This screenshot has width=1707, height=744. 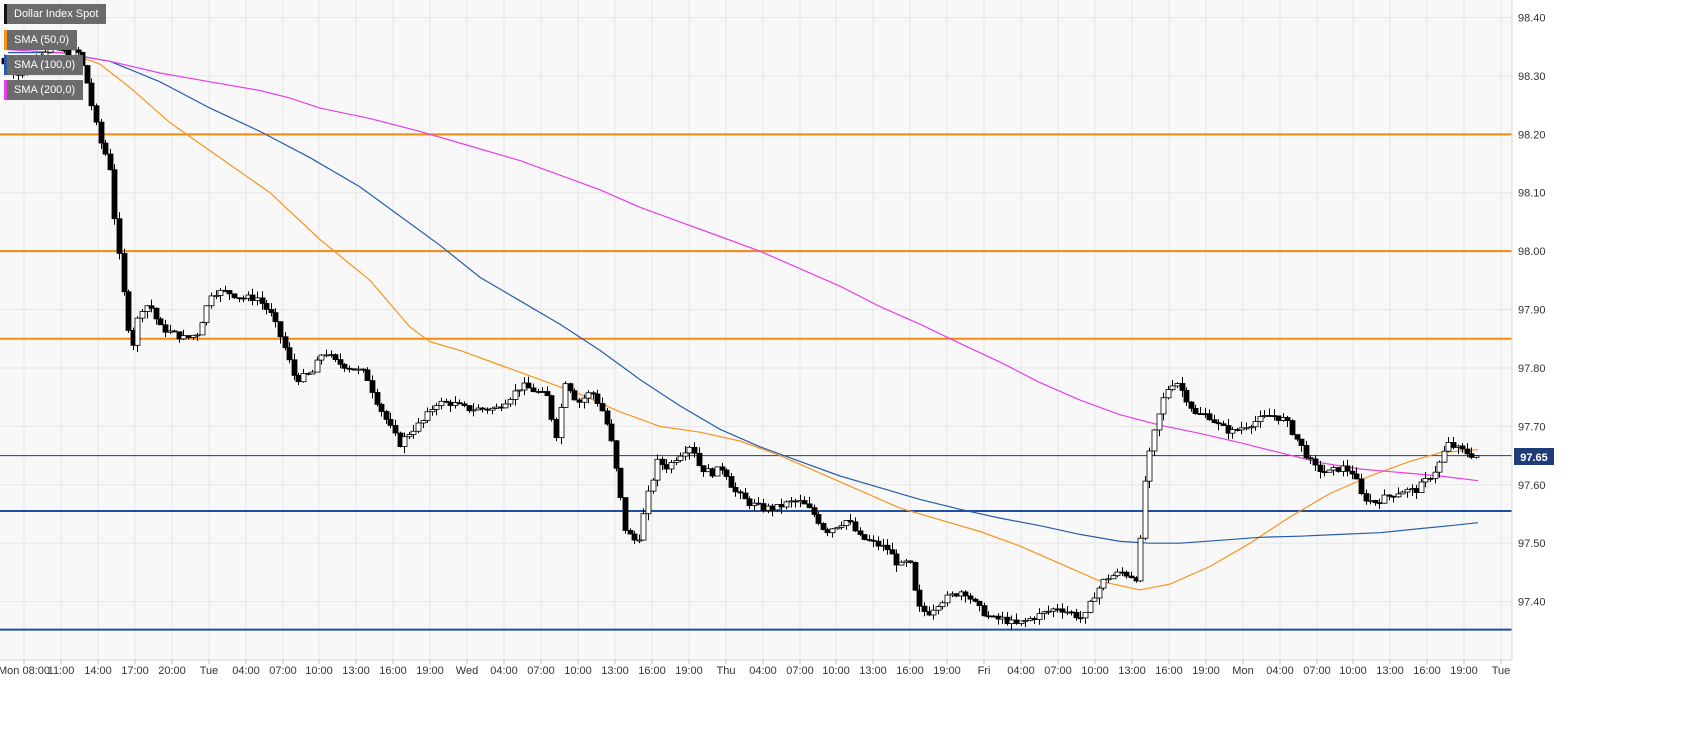 I want to click on legend-sma-200: SMA (200,0), so click(x=44, y=90).